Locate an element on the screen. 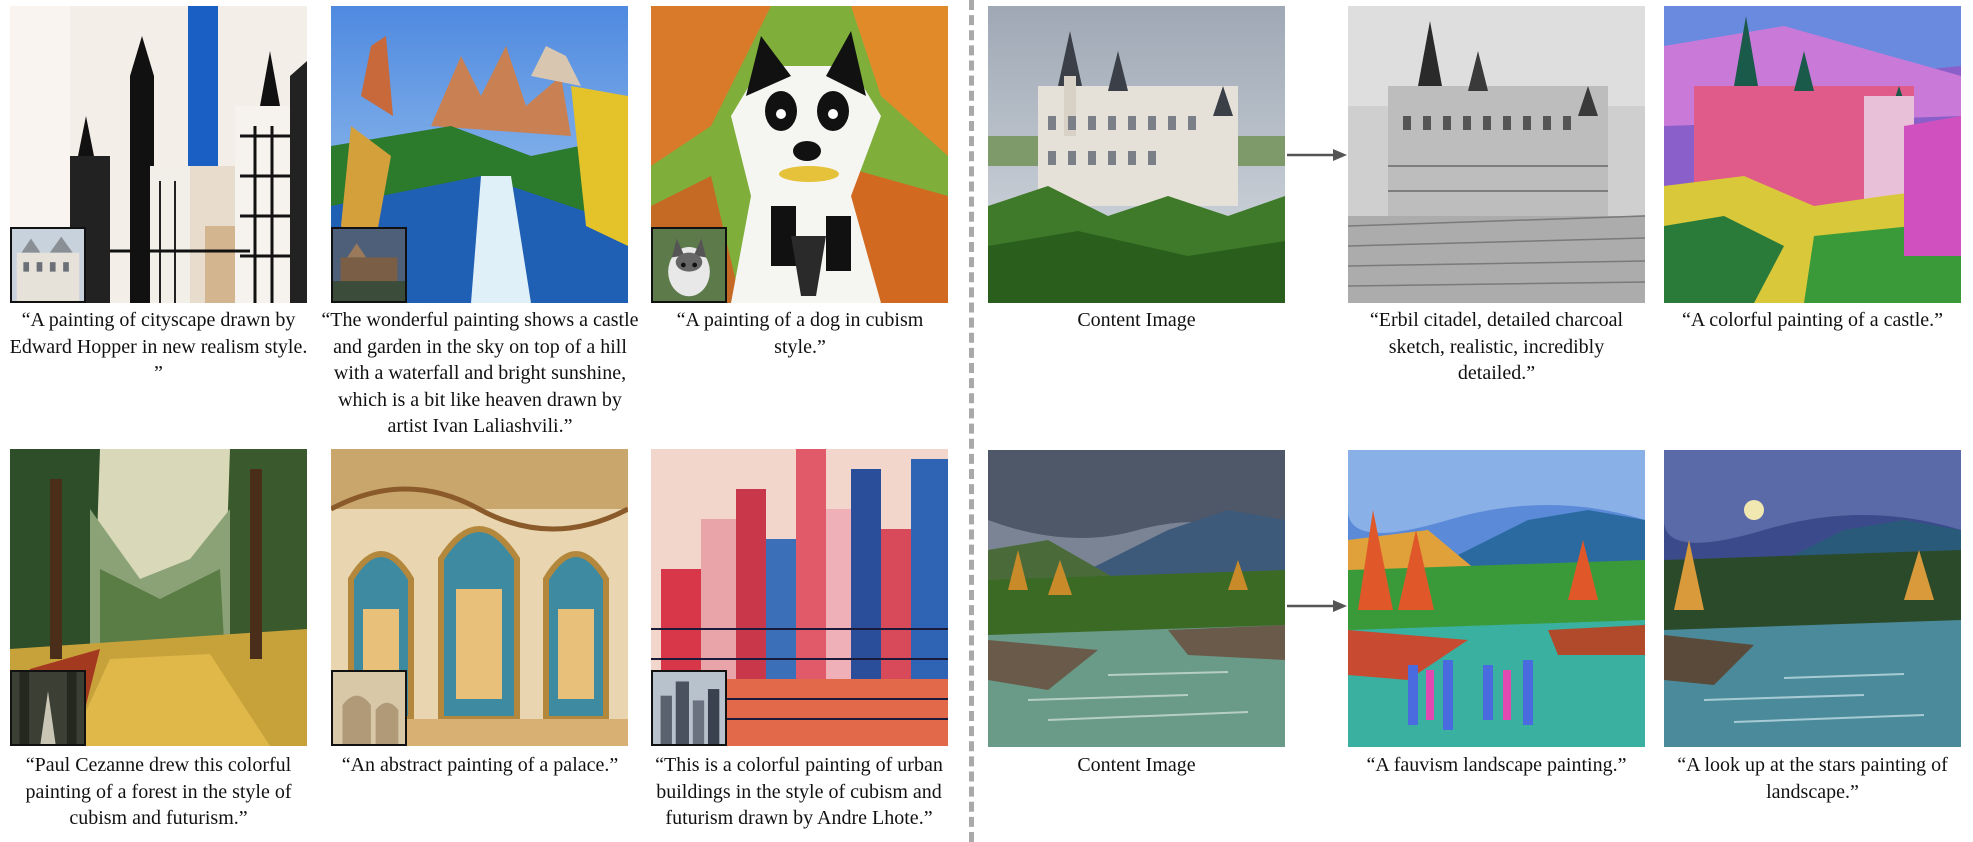 This screenshot has height=842, width=1973. content-image-castle is located at coordinates (1136, 154).